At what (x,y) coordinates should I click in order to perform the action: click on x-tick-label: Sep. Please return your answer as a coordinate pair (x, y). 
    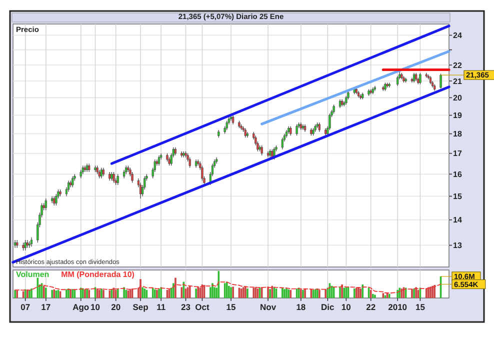
    Looking at the image, I should click on (140, 307).